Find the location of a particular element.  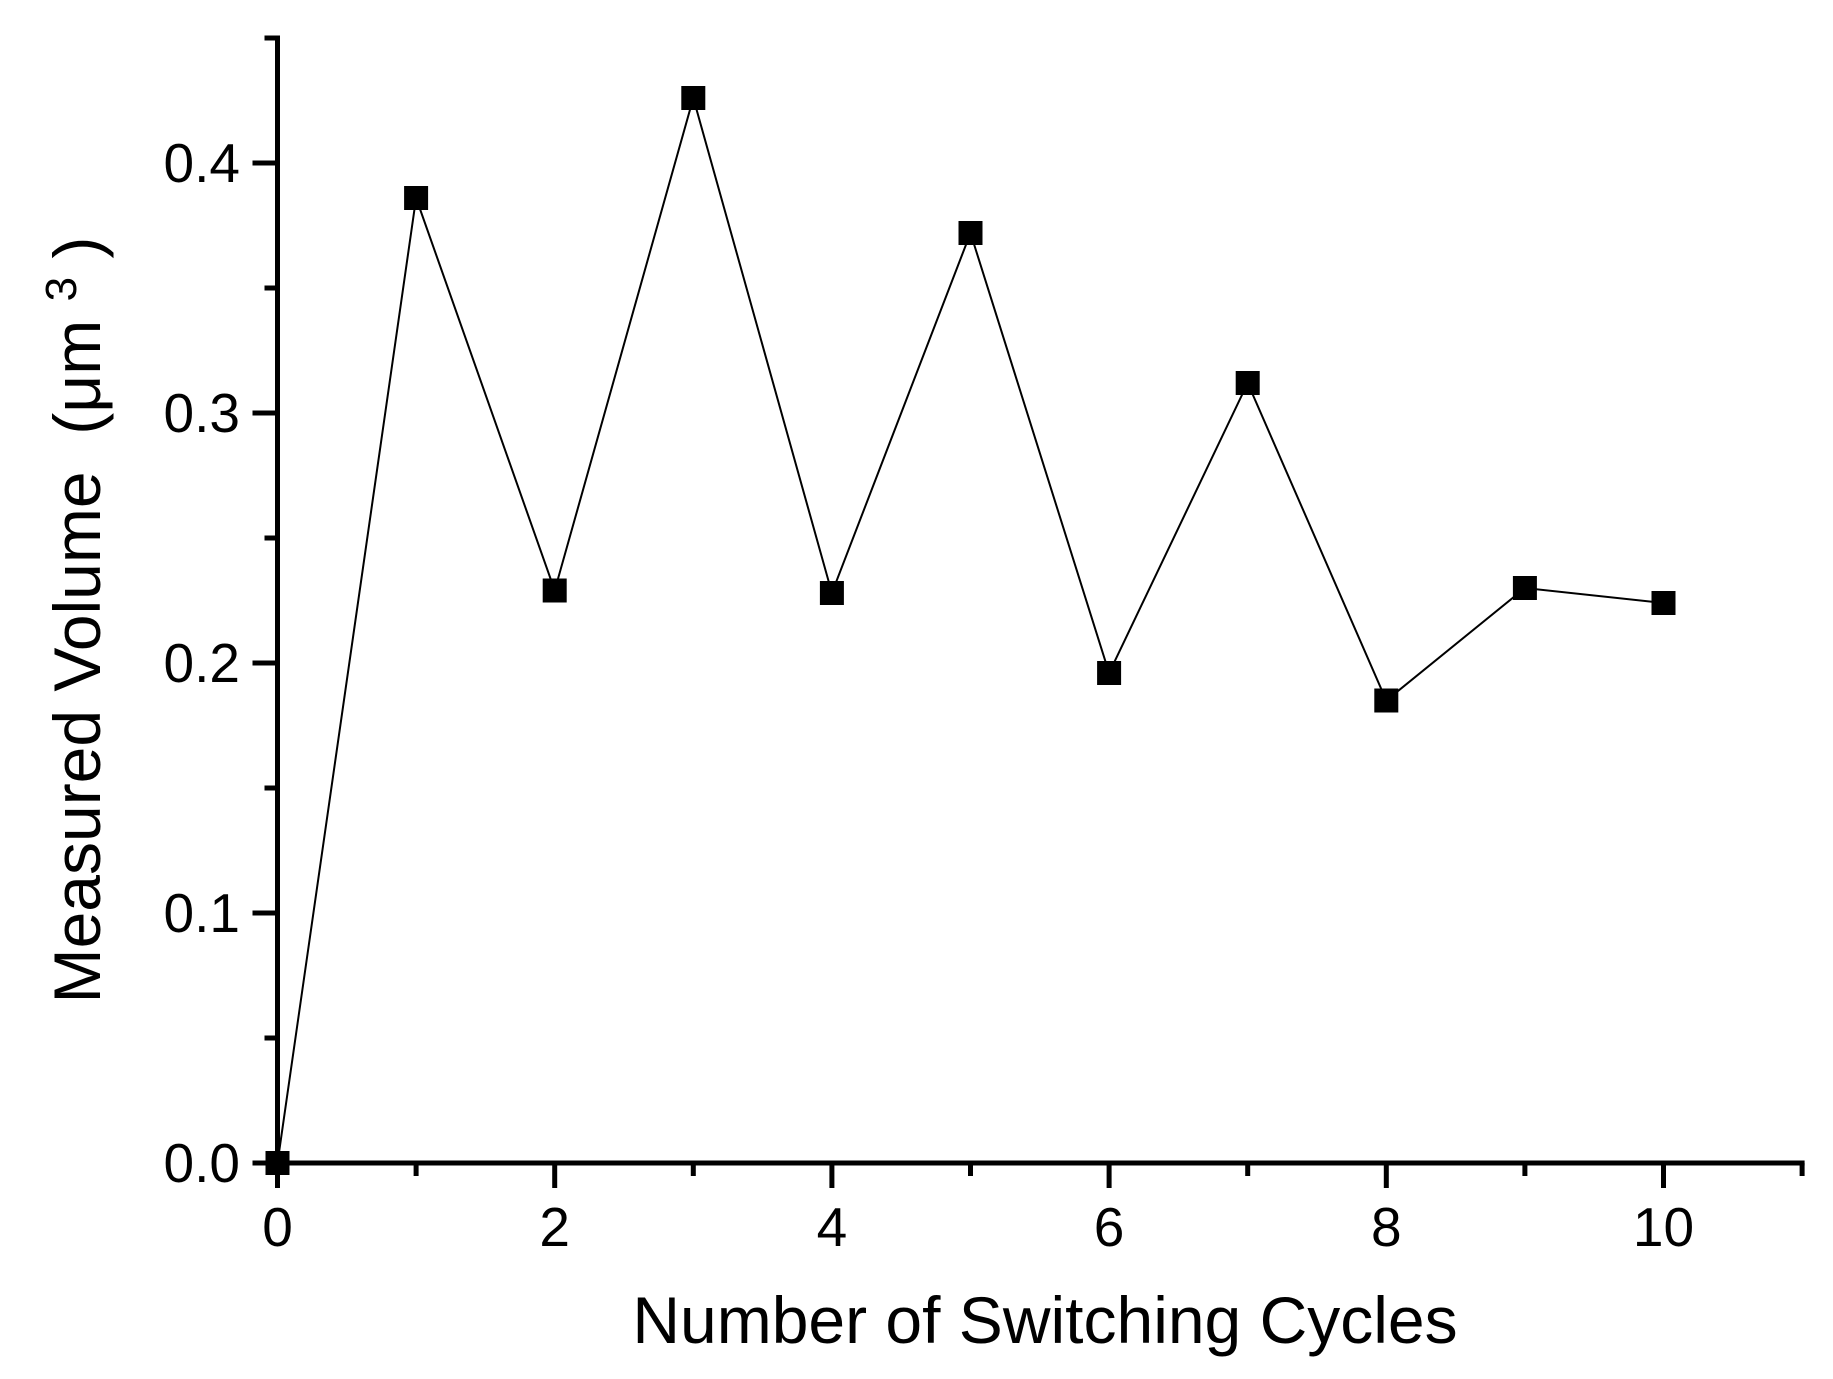

y-tick-label: 0.1 is located at coordinates (202, 913).